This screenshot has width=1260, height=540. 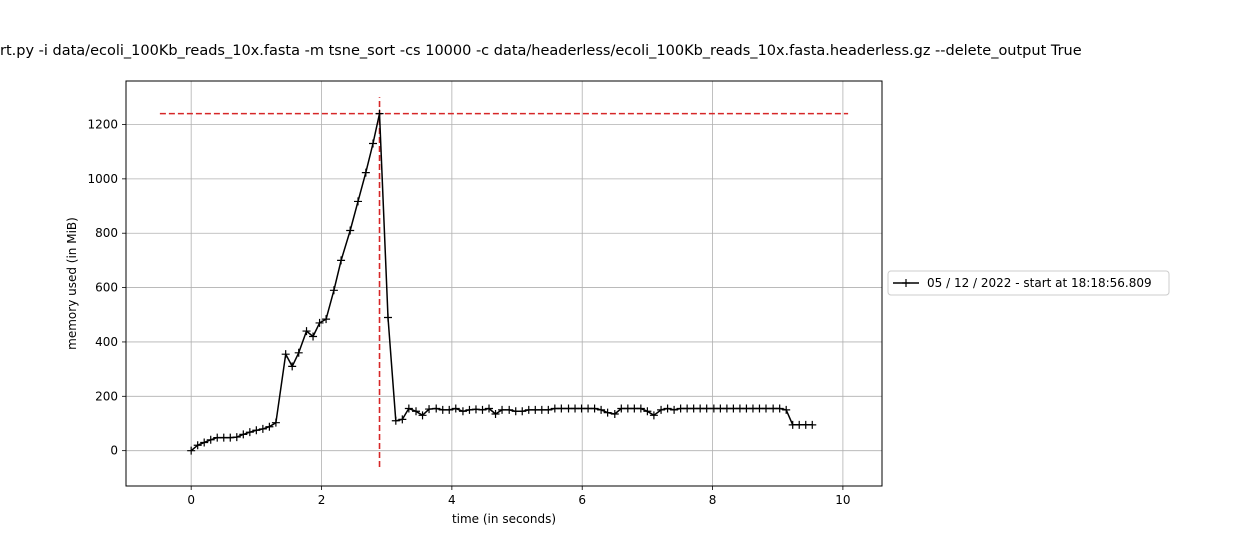 What do you see at coordinates (1039, 283) in the screenshot?
I see `legend-entry-label: 05 / 12 / 2022 - start at 18:18:56.809` at bounding box center [1039, 283].